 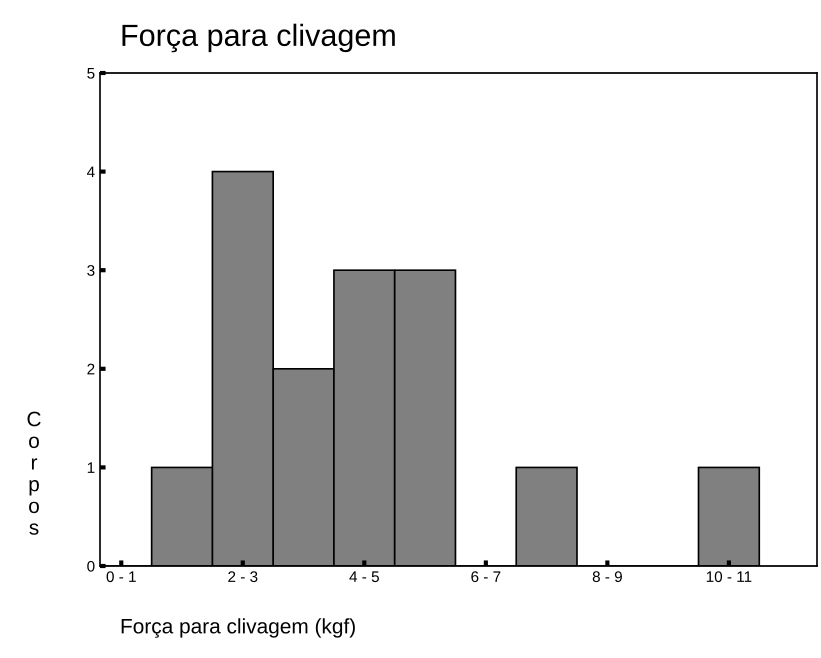 I want to click on y-tick-label: 5, so click(x=90, y=73).